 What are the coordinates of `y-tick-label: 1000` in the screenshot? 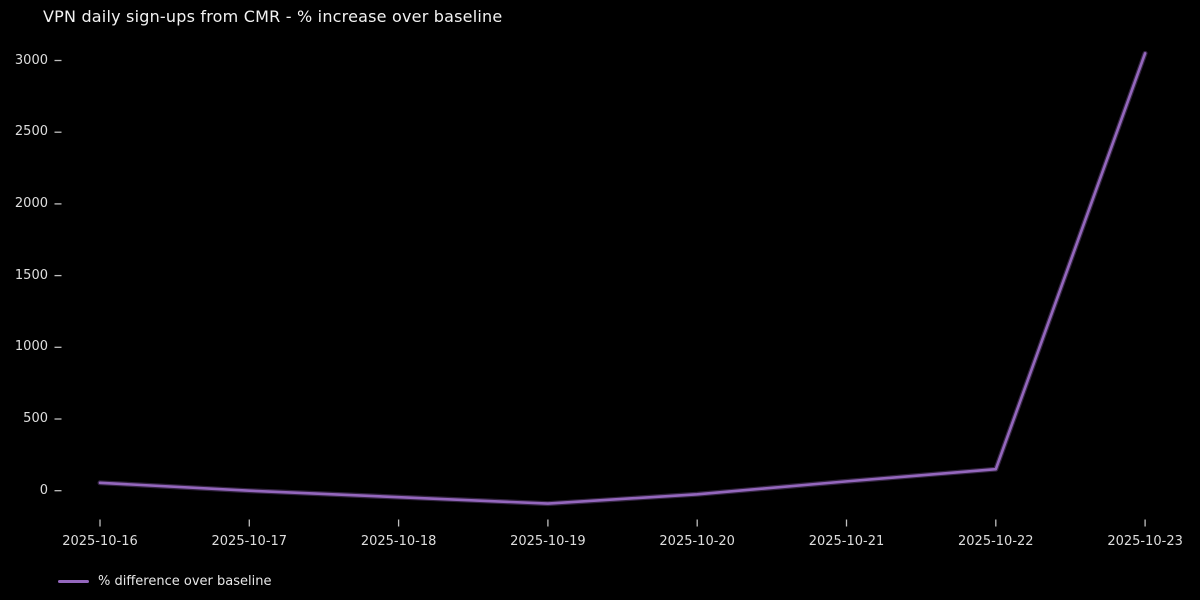 It's located at (31, 347).